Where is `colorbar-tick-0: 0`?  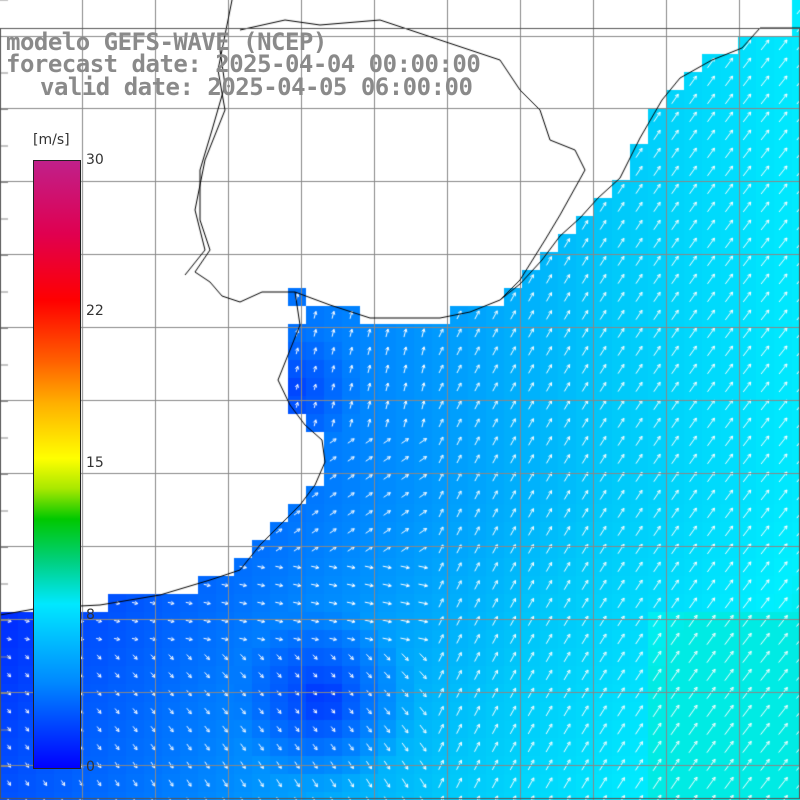 colorbar-tick-0: 0 is located at coordinates (90, 767).